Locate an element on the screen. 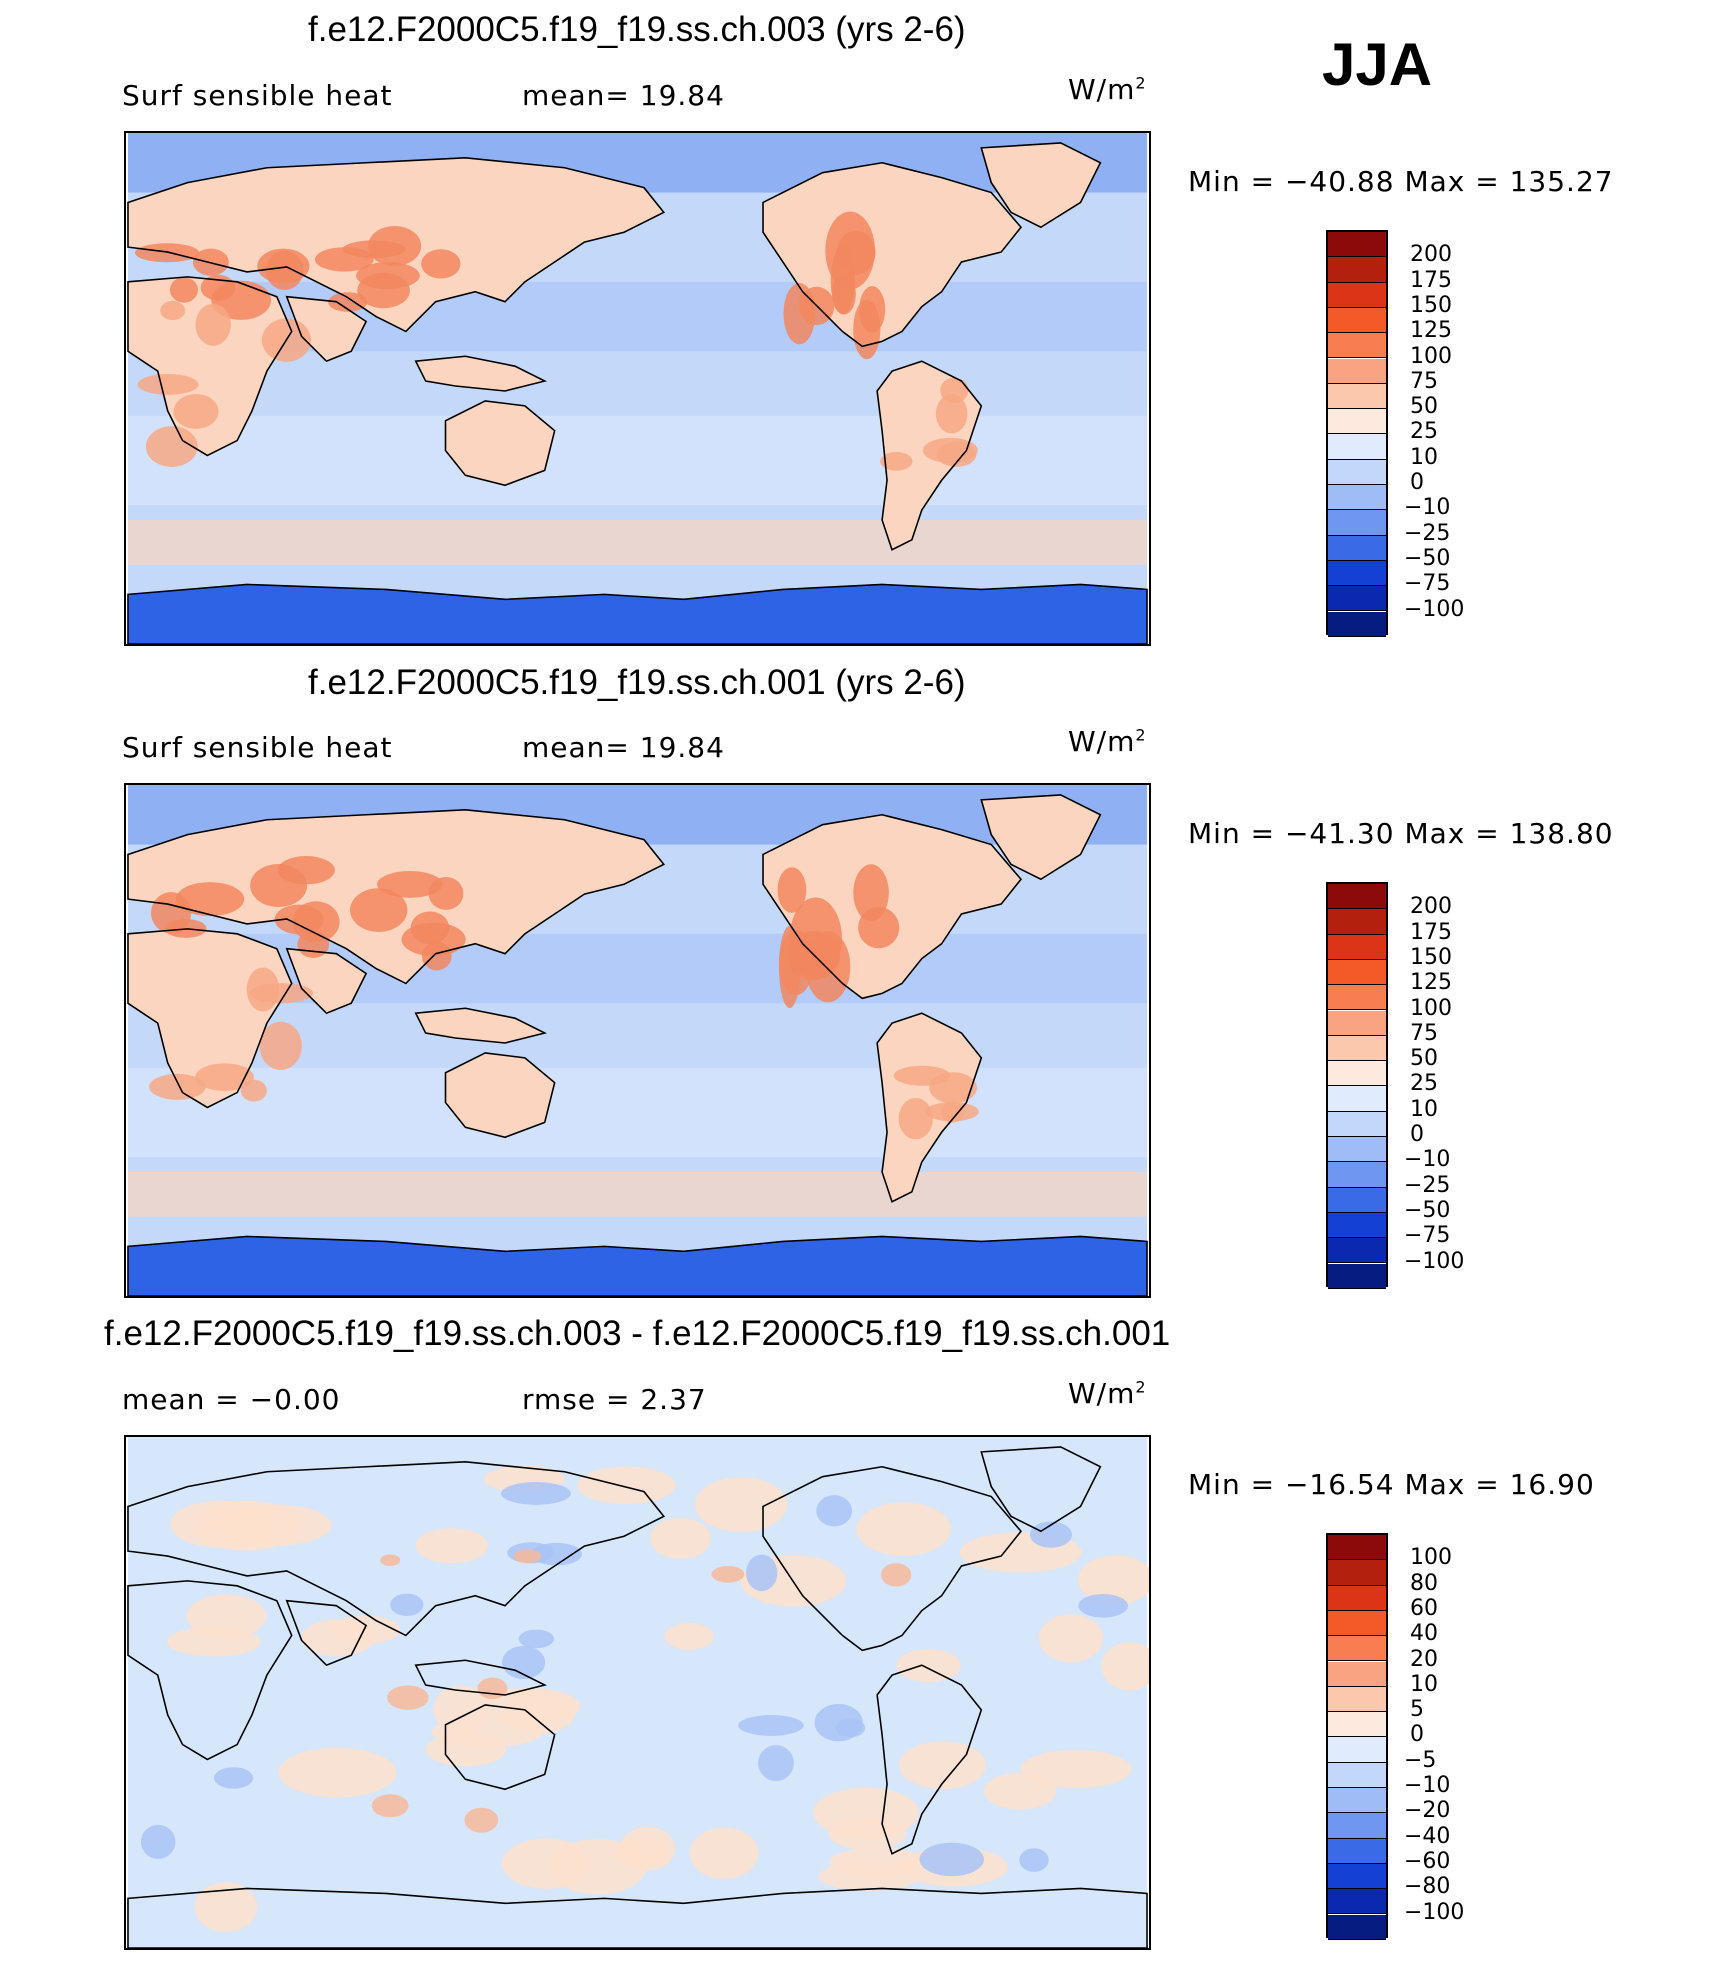 The height and width of the screenshot is (1963, 1710). colorbar-tick-label: 60 is located at coordinates (1424, 1608).